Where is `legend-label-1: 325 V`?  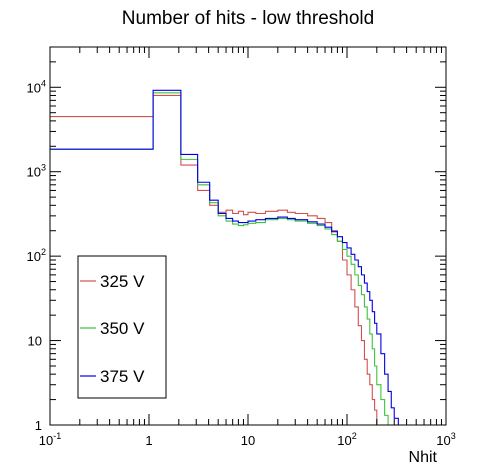
legend-label-1: 325 V is located at coordinates (122, 281).